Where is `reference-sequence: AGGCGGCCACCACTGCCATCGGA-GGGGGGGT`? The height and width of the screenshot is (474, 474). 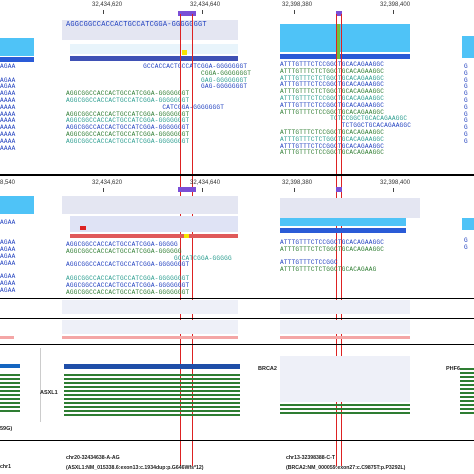
reference-sequence: AGGCGGCCACCACTGCCATCGGA-GGGGGGGT is located at coordinates (136, 25).